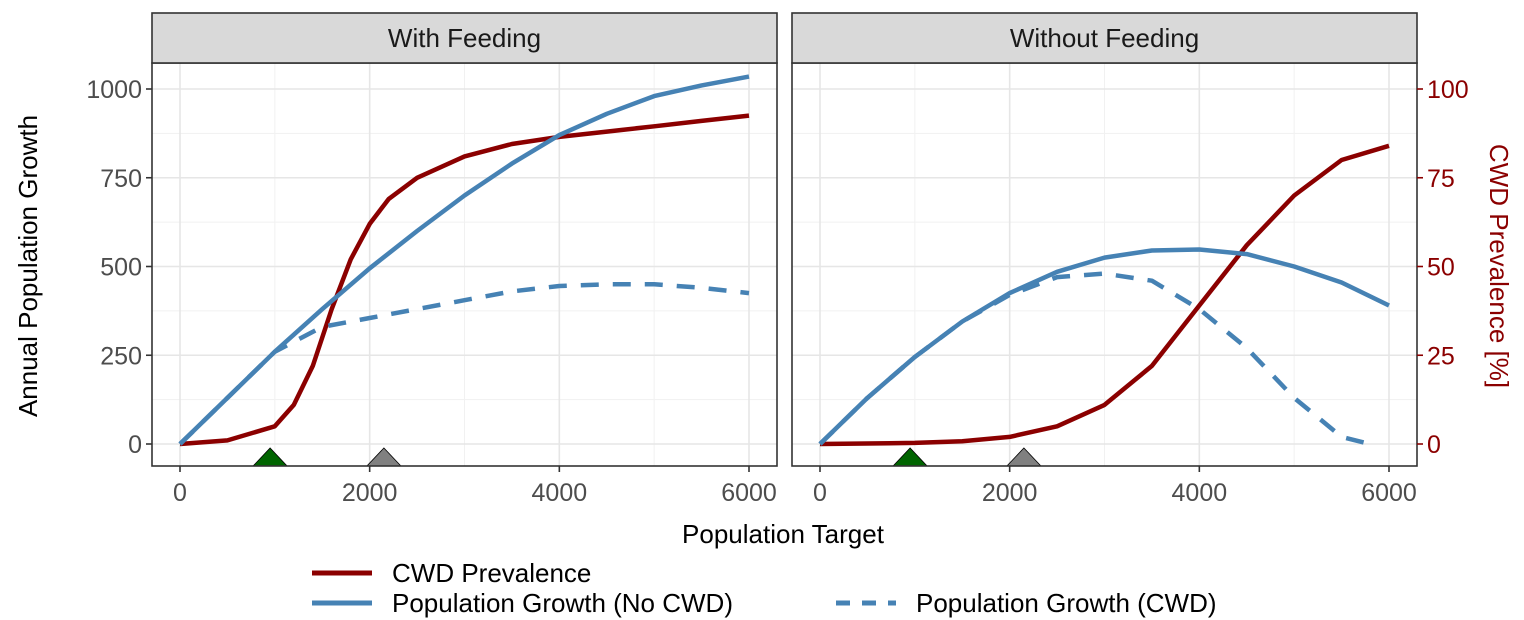 This screenshot has width=1524, height=620. I want to click on strip-label-with-feeding: With Feeding, so click(464, 38).